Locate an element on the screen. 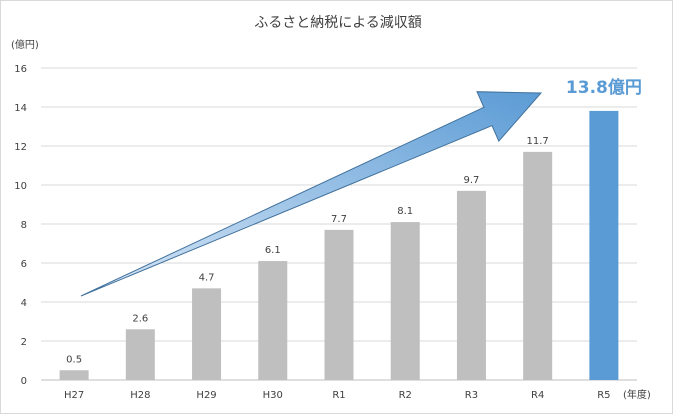 This screenshot has width=675, height=416. y-tick-label: 12 is located at coordinates (20, 147).